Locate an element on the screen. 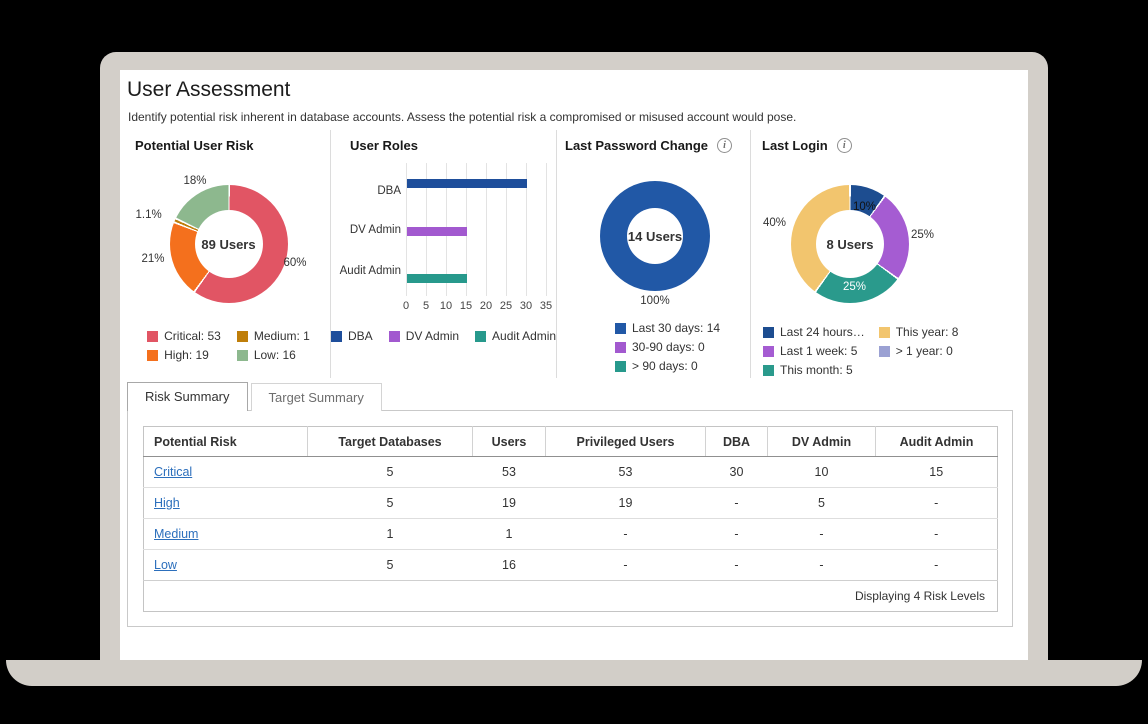  table-cell: 19 is located at coordinates (625, 503).